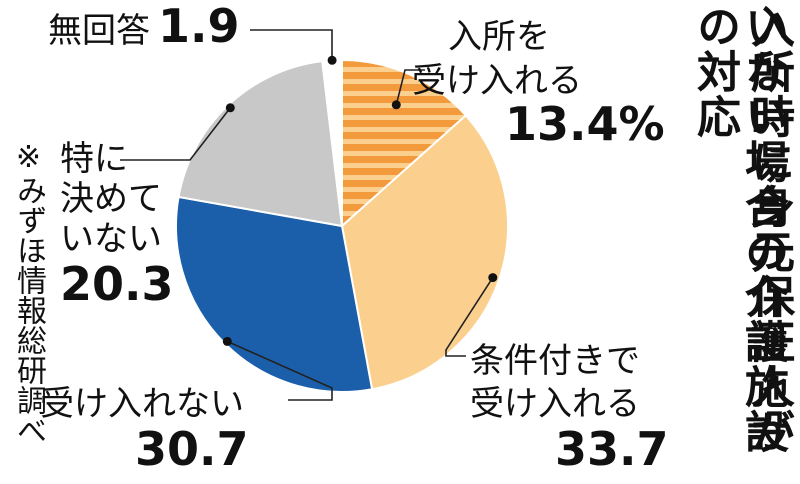 Image resolution: width=800 pixels, height=484 pixels. I want to click on slice-label-3-line-1: 決めて, so click(111, 199).